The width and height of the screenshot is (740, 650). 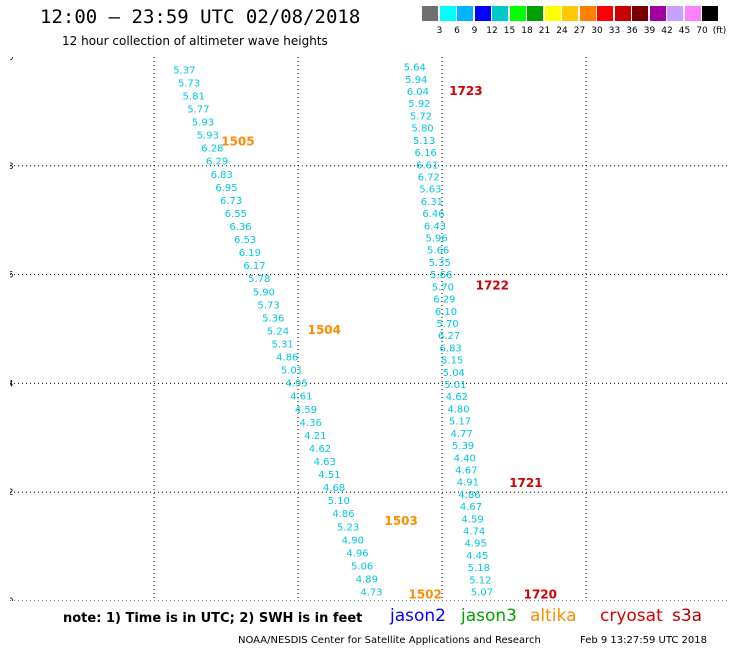 I want to click on color-scale-label: 45, so click(x=684, y=31).